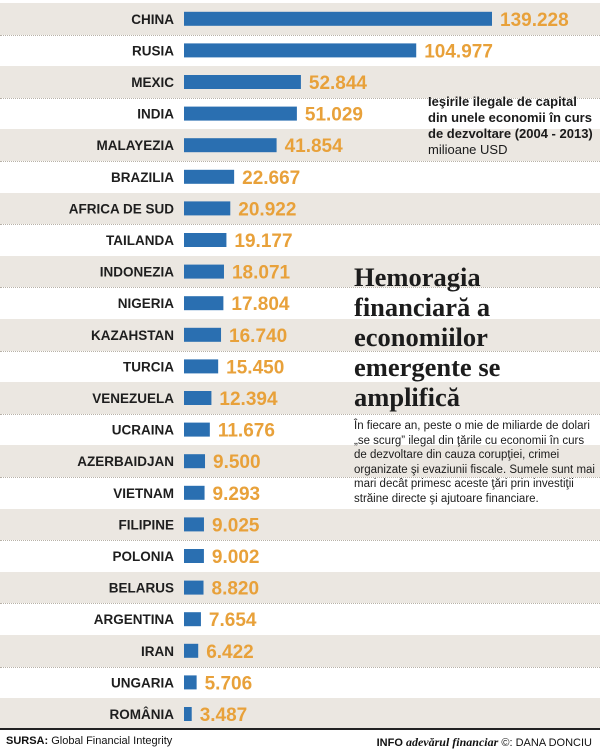 This screenshot has height=752, width=600. What do you see at coordinates (263, 241) in the screenshot?
I see `value-label: 19.177` at bounding box center [263, 241].